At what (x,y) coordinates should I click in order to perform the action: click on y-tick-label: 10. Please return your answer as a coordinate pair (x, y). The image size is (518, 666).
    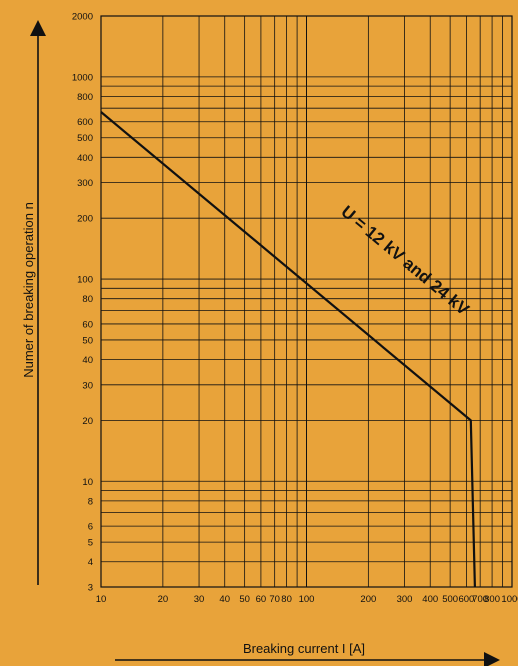
    Looking at the image, I should click on (87, 482).